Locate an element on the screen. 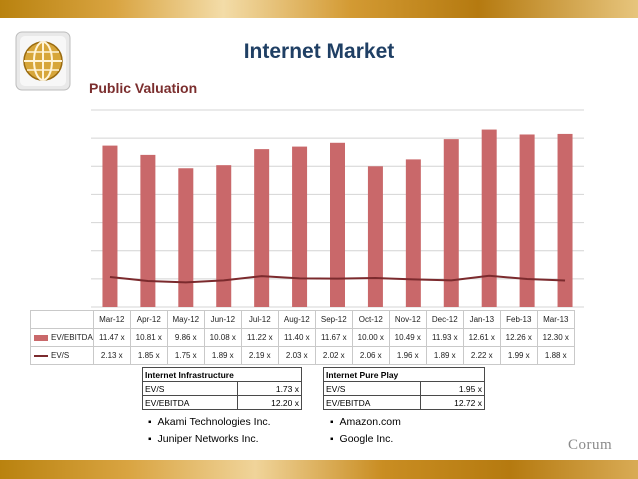 Image resolution: width=638 pixels, height=479 pixels. infrastructure-label: EV/S is located at coordinates (190, 388).